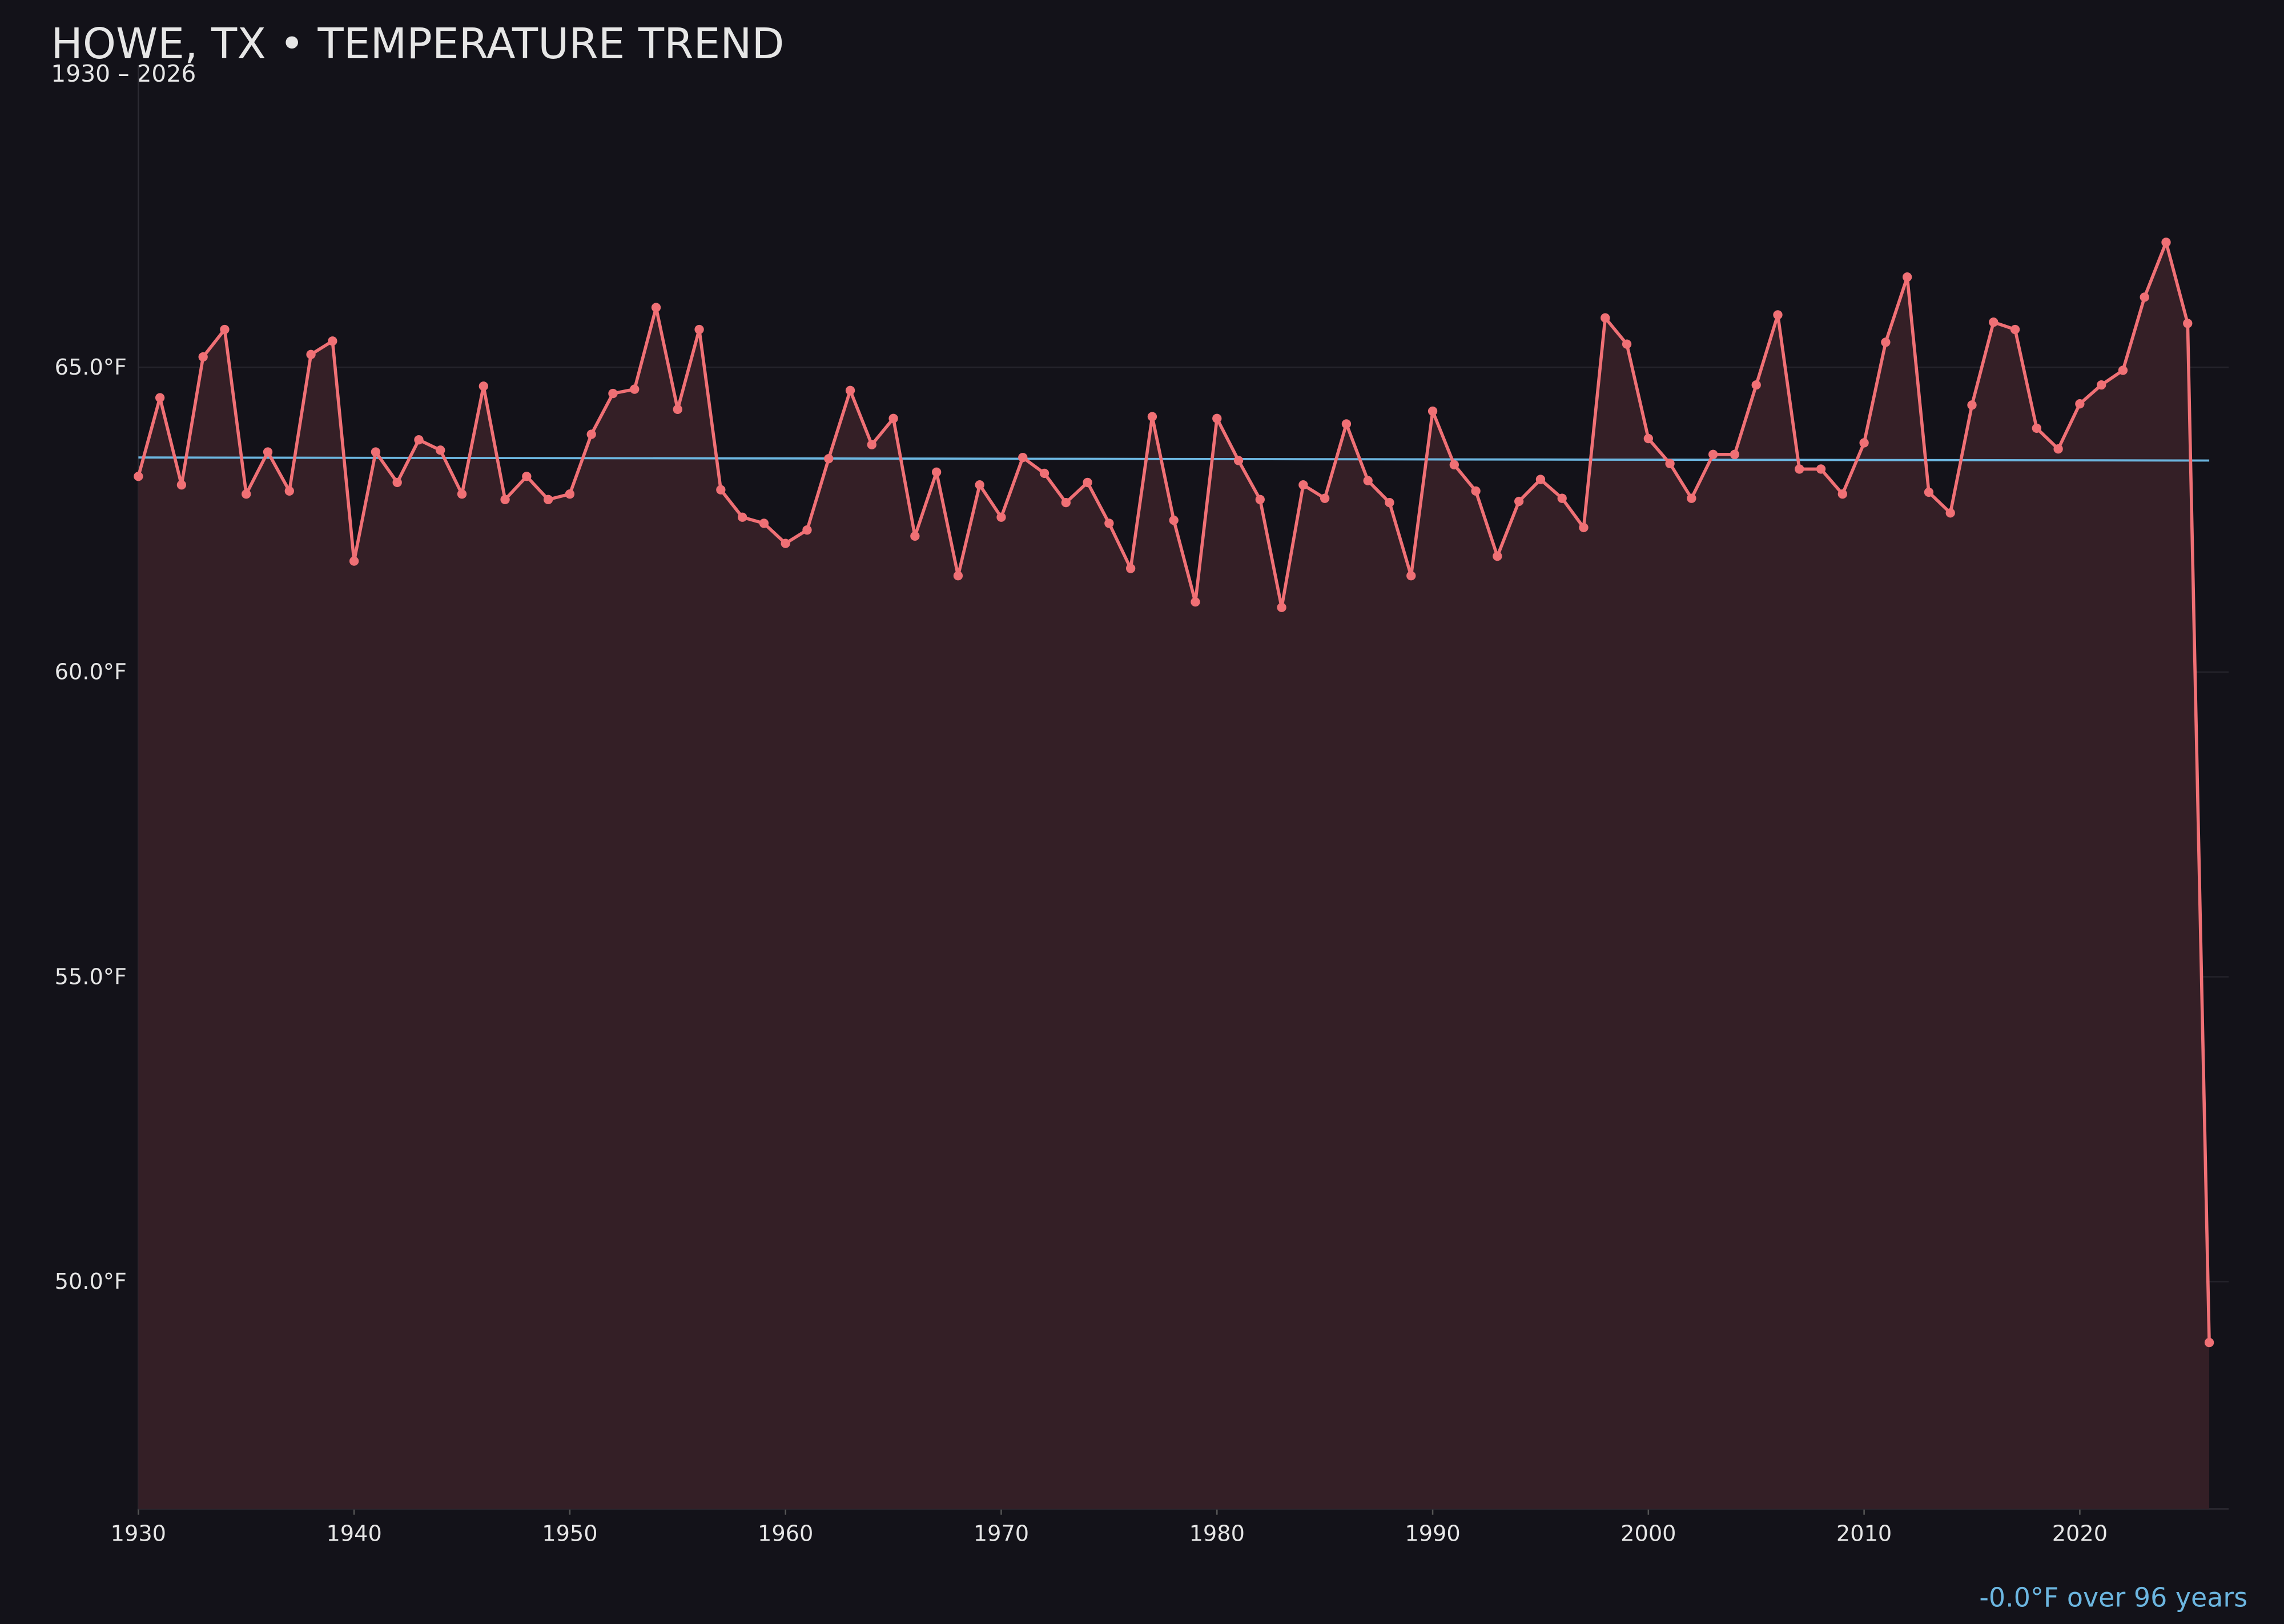 The image size is (2284, 1624). I want to click on x-tick-label: 1980, so click(1217, 1534).